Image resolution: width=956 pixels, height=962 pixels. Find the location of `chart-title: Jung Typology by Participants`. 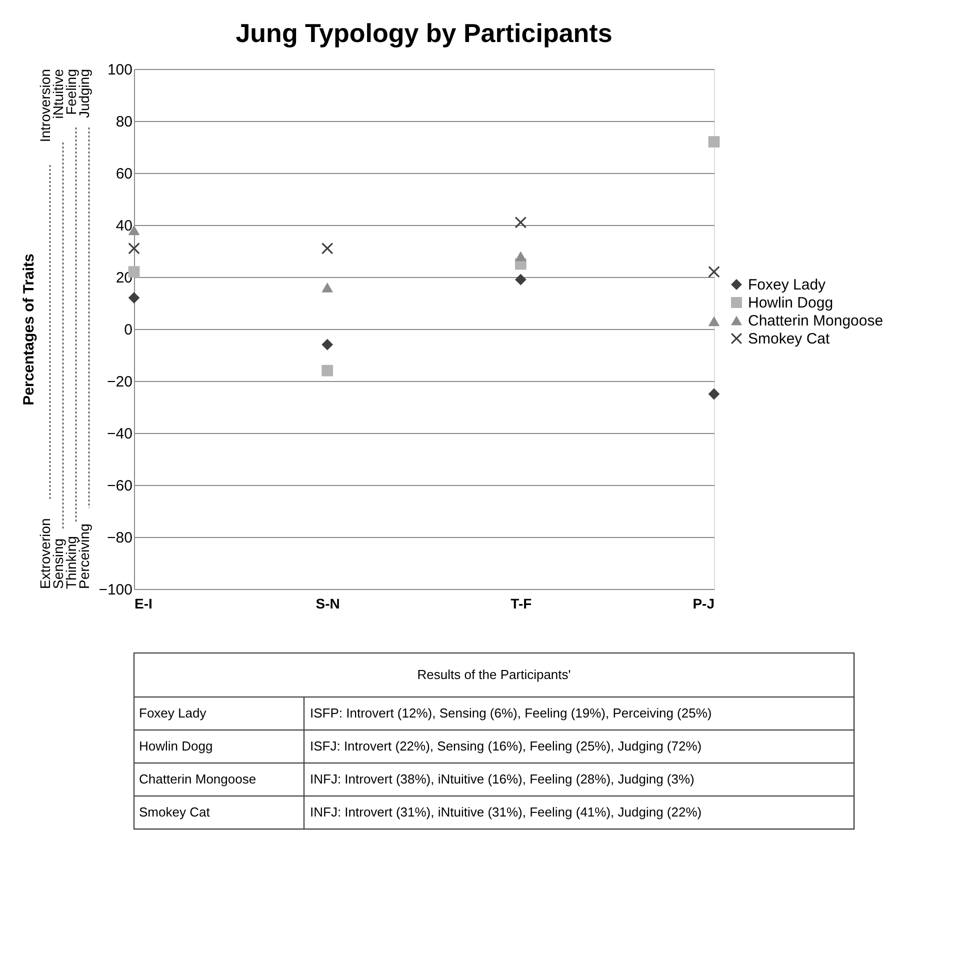

chart-title: Jung Typology by Participants is located at coordinates (424, 33).